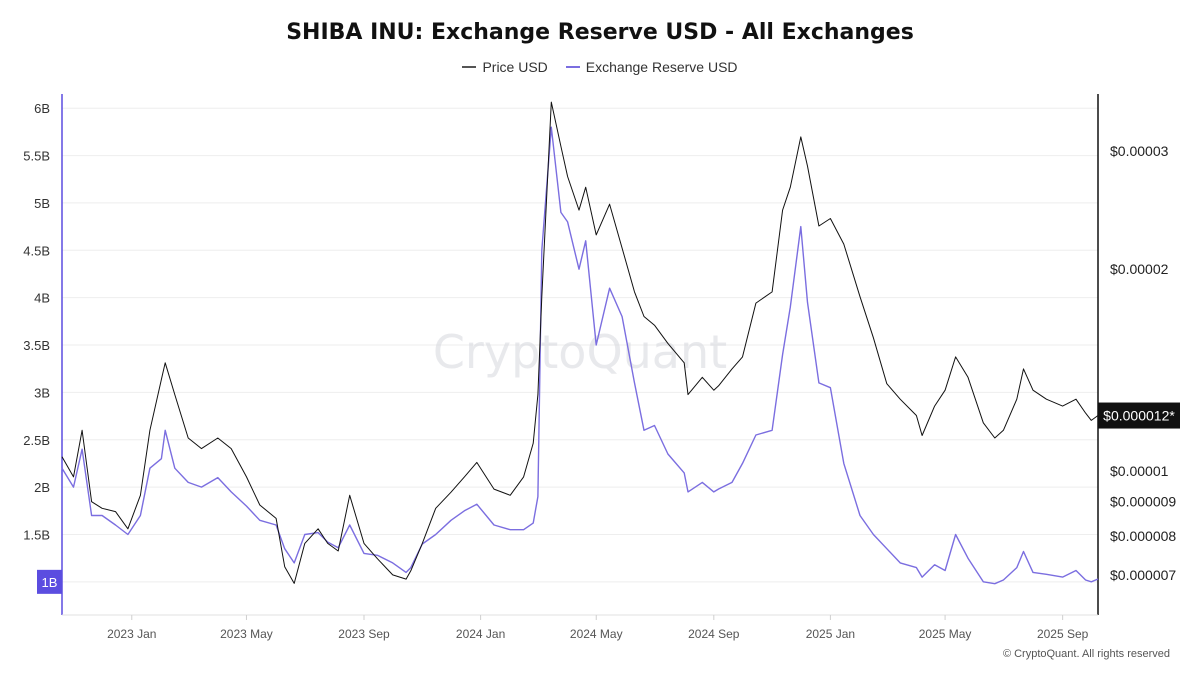 Image resolution: width=1200 pixels, height=675 pixels. I want to click on x-tick-label: 2025 May, so click(945, 634).